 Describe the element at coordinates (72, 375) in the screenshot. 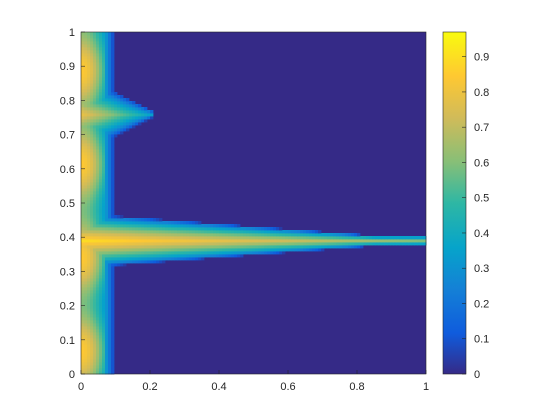

I see `y-tick-label: 0` at that location.